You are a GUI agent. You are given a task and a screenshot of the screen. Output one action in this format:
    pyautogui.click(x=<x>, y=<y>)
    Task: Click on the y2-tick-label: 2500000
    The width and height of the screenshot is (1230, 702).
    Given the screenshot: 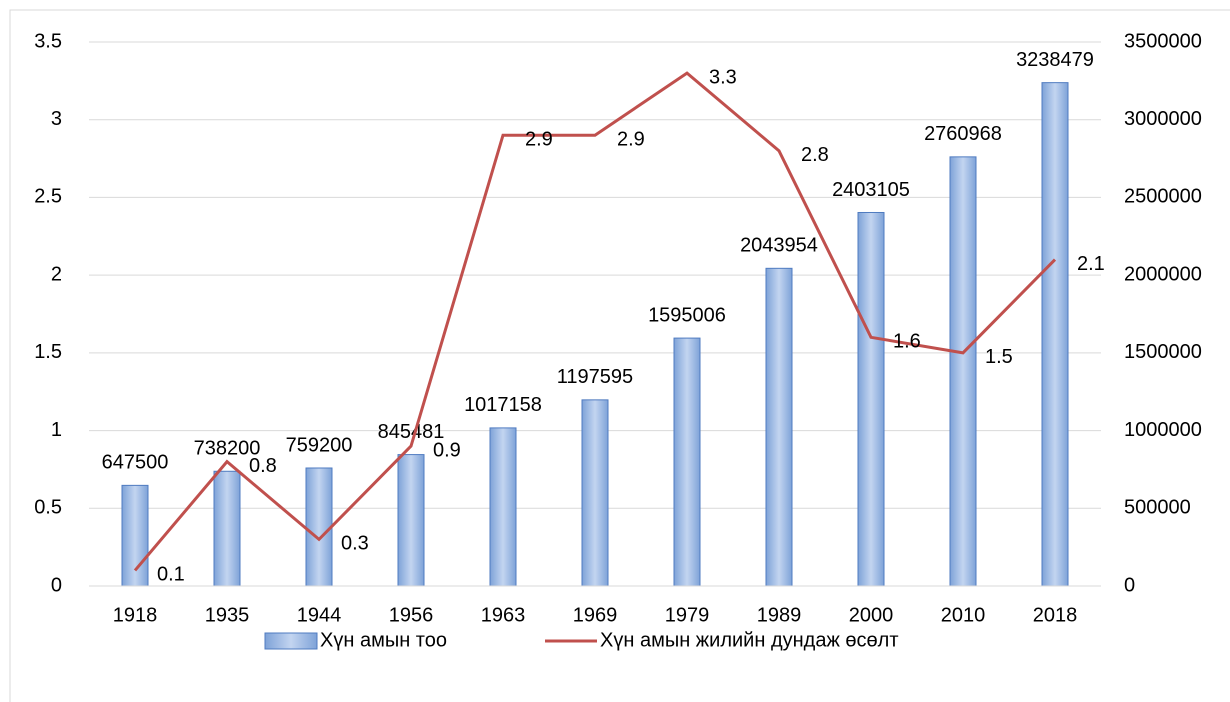 What is the action you would take?
    pyautogui.click(x=1163, y=197)
    